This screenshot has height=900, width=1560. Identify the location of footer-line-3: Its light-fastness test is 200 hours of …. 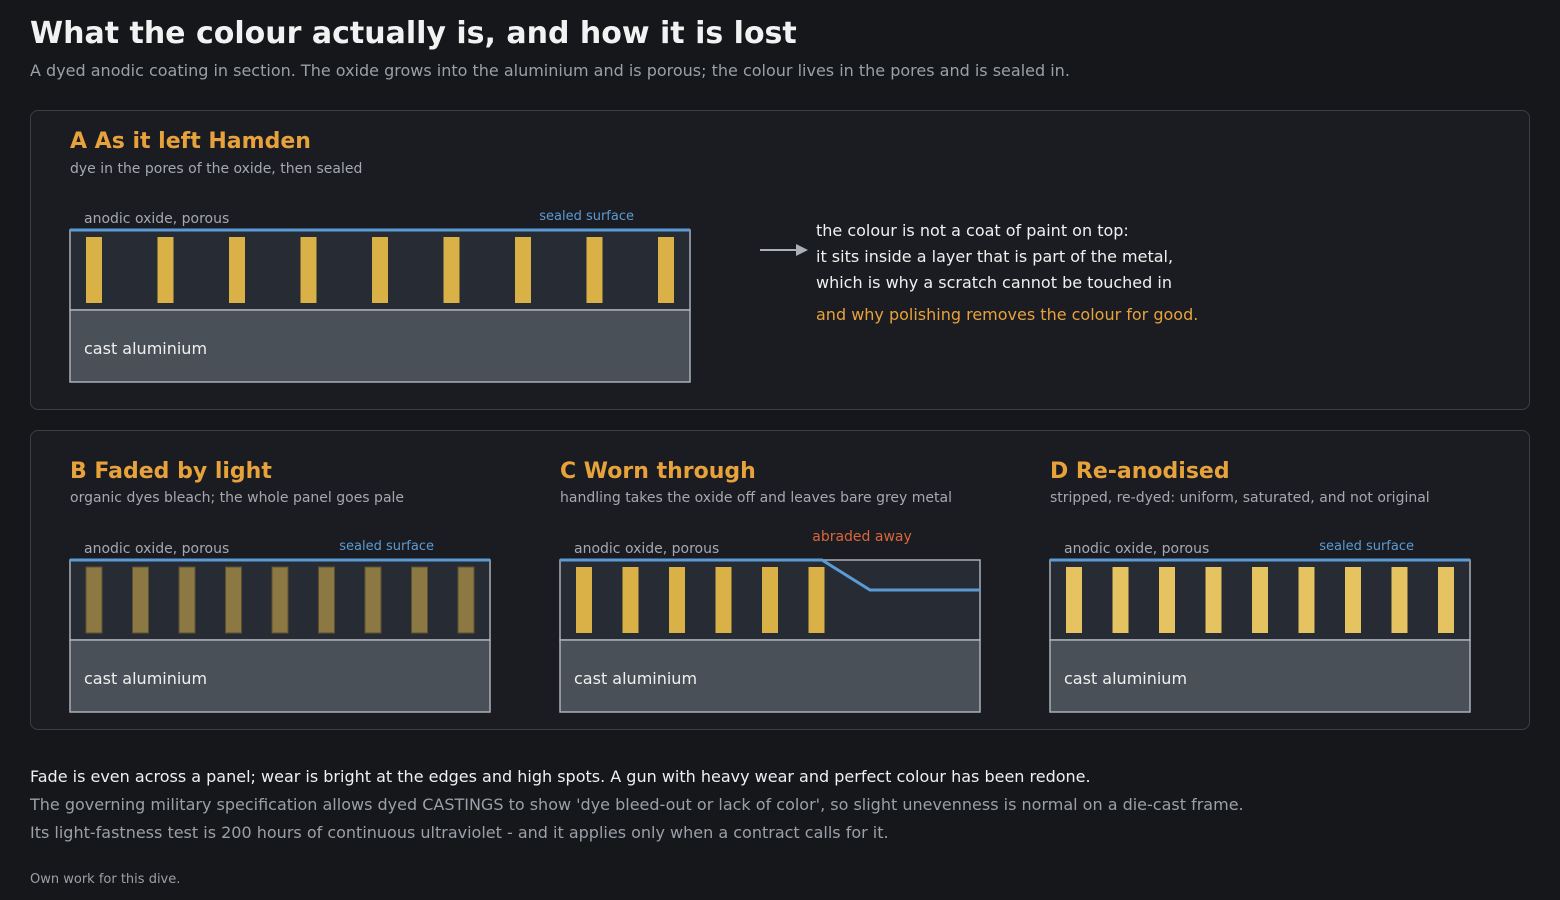
(459, 832).